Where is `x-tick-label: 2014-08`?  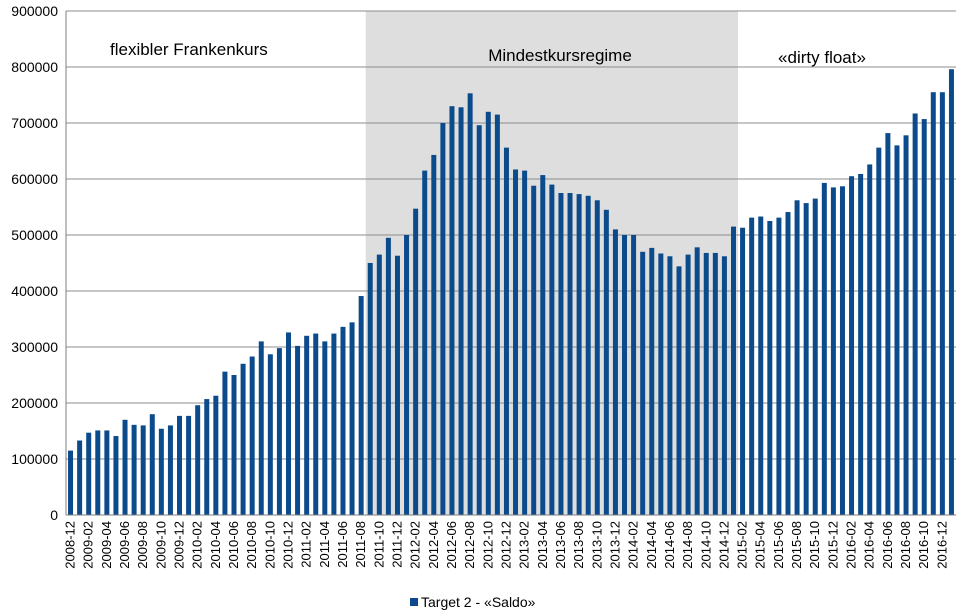 x-tick-label: 2014-08 is located at coordinates (687, 545).